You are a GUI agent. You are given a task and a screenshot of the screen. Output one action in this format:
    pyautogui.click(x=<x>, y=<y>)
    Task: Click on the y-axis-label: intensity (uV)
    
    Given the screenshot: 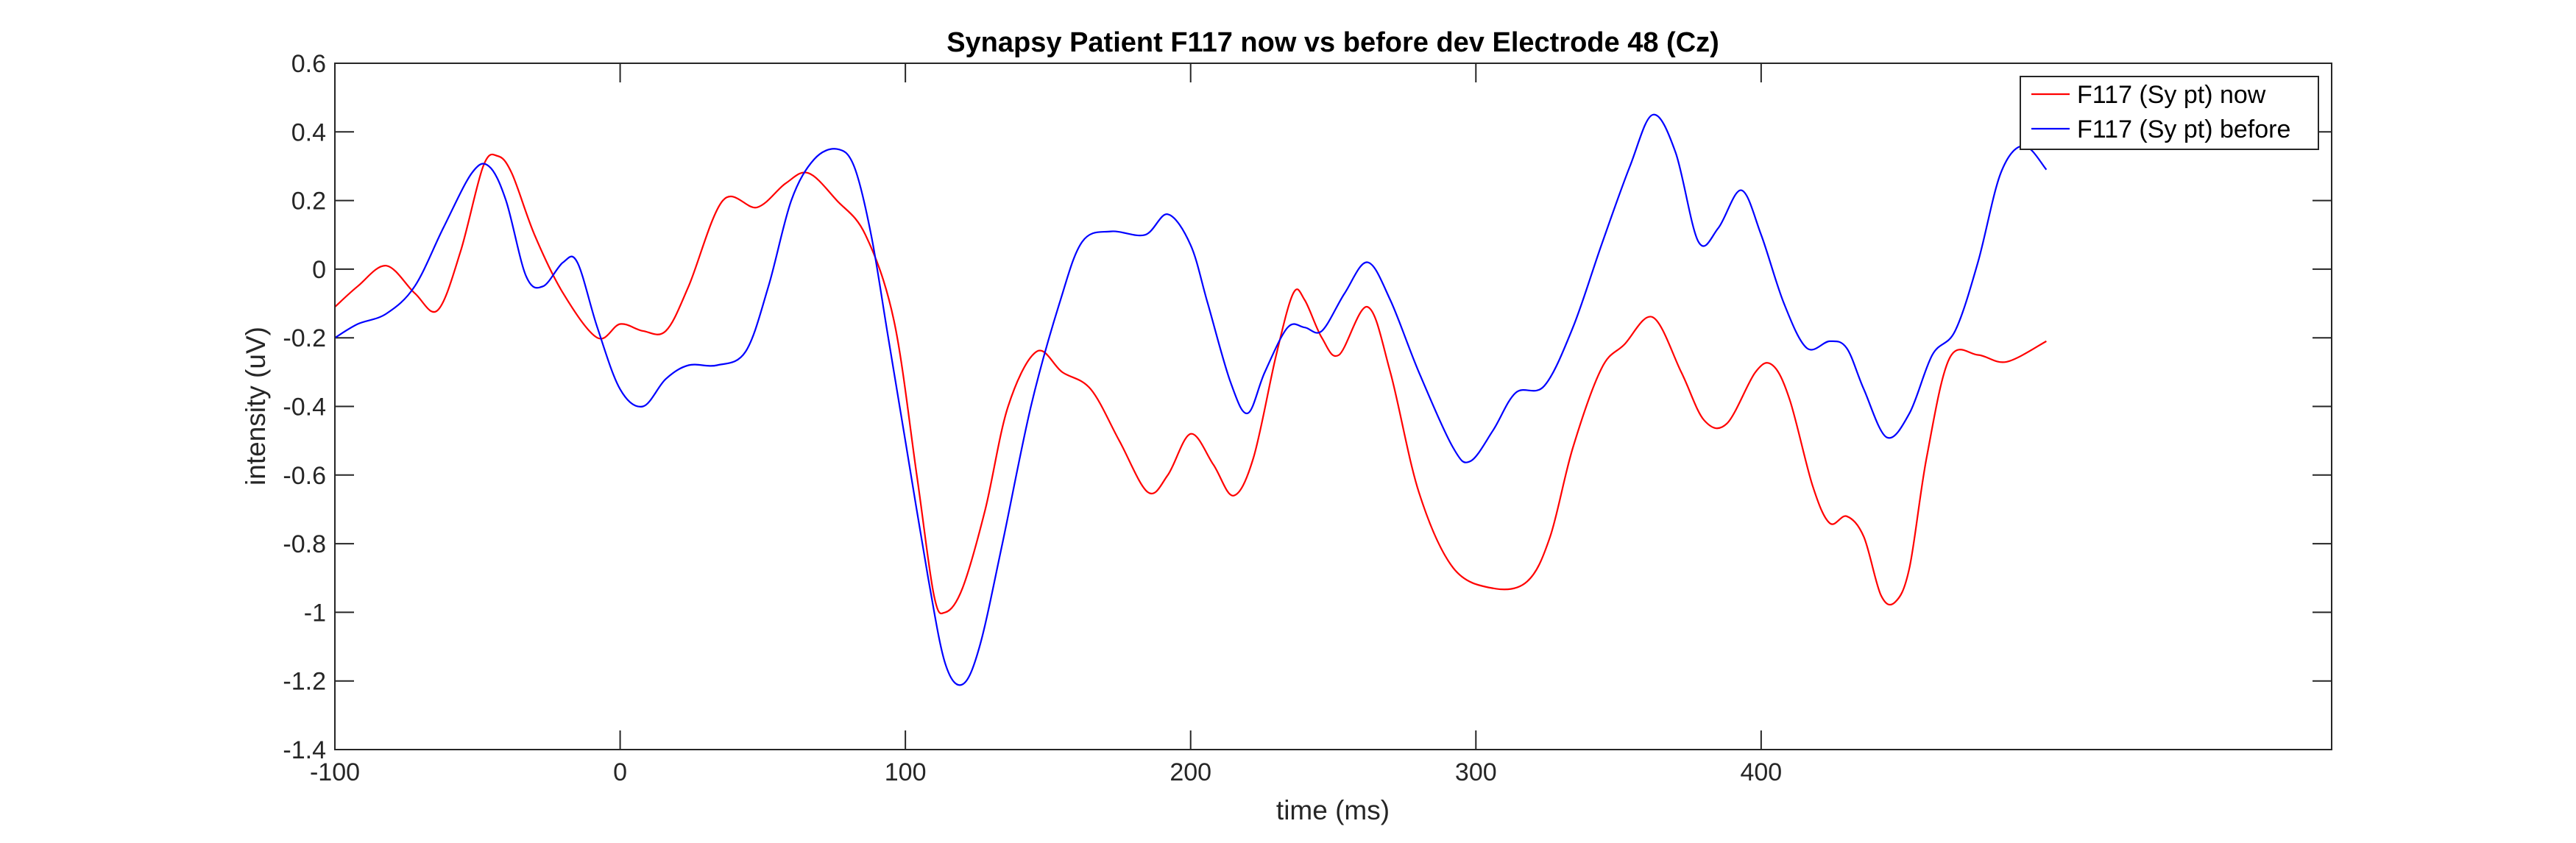 What is the action you would take?
    pyautogui.click(x=256, y=406)
    